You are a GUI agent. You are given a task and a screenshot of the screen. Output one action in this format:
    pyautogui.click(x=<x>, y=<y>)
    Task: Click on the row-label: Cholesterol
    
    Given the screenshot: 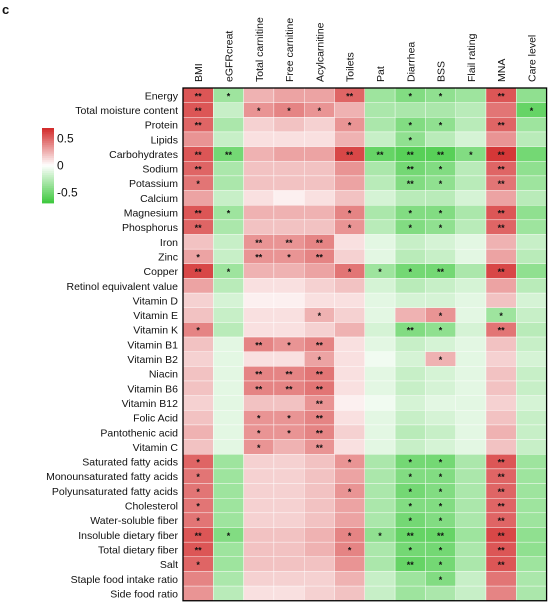 What is the action you would take?
    pyautogui.click(x=151, y=507)
    